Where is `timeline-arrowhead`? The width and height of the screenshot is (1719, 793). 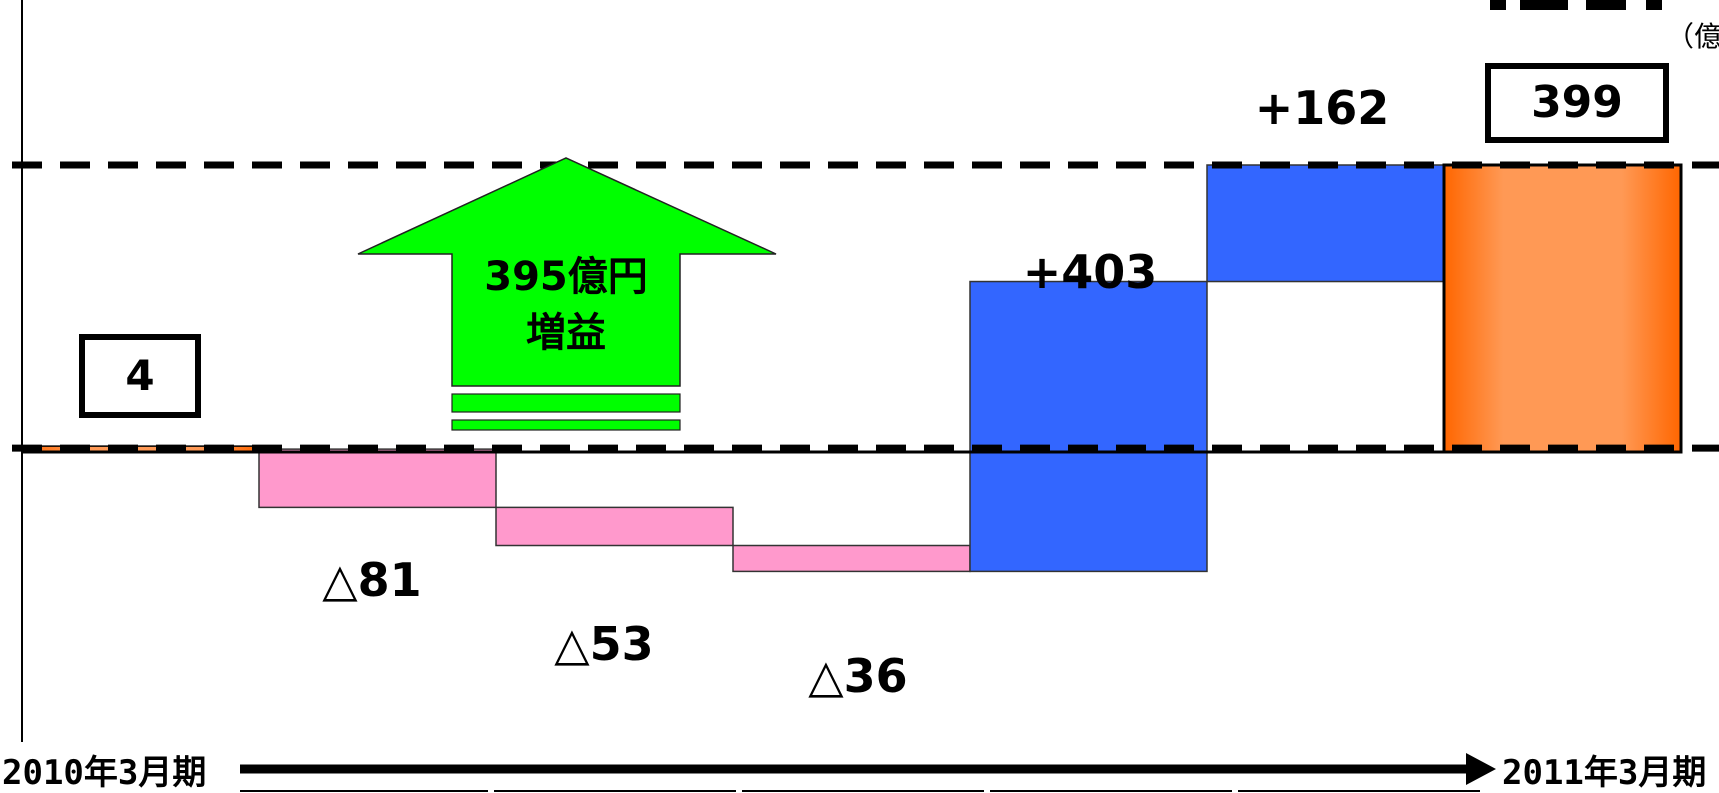 timeline-arrowhead is located at coordinates (1481, 769).